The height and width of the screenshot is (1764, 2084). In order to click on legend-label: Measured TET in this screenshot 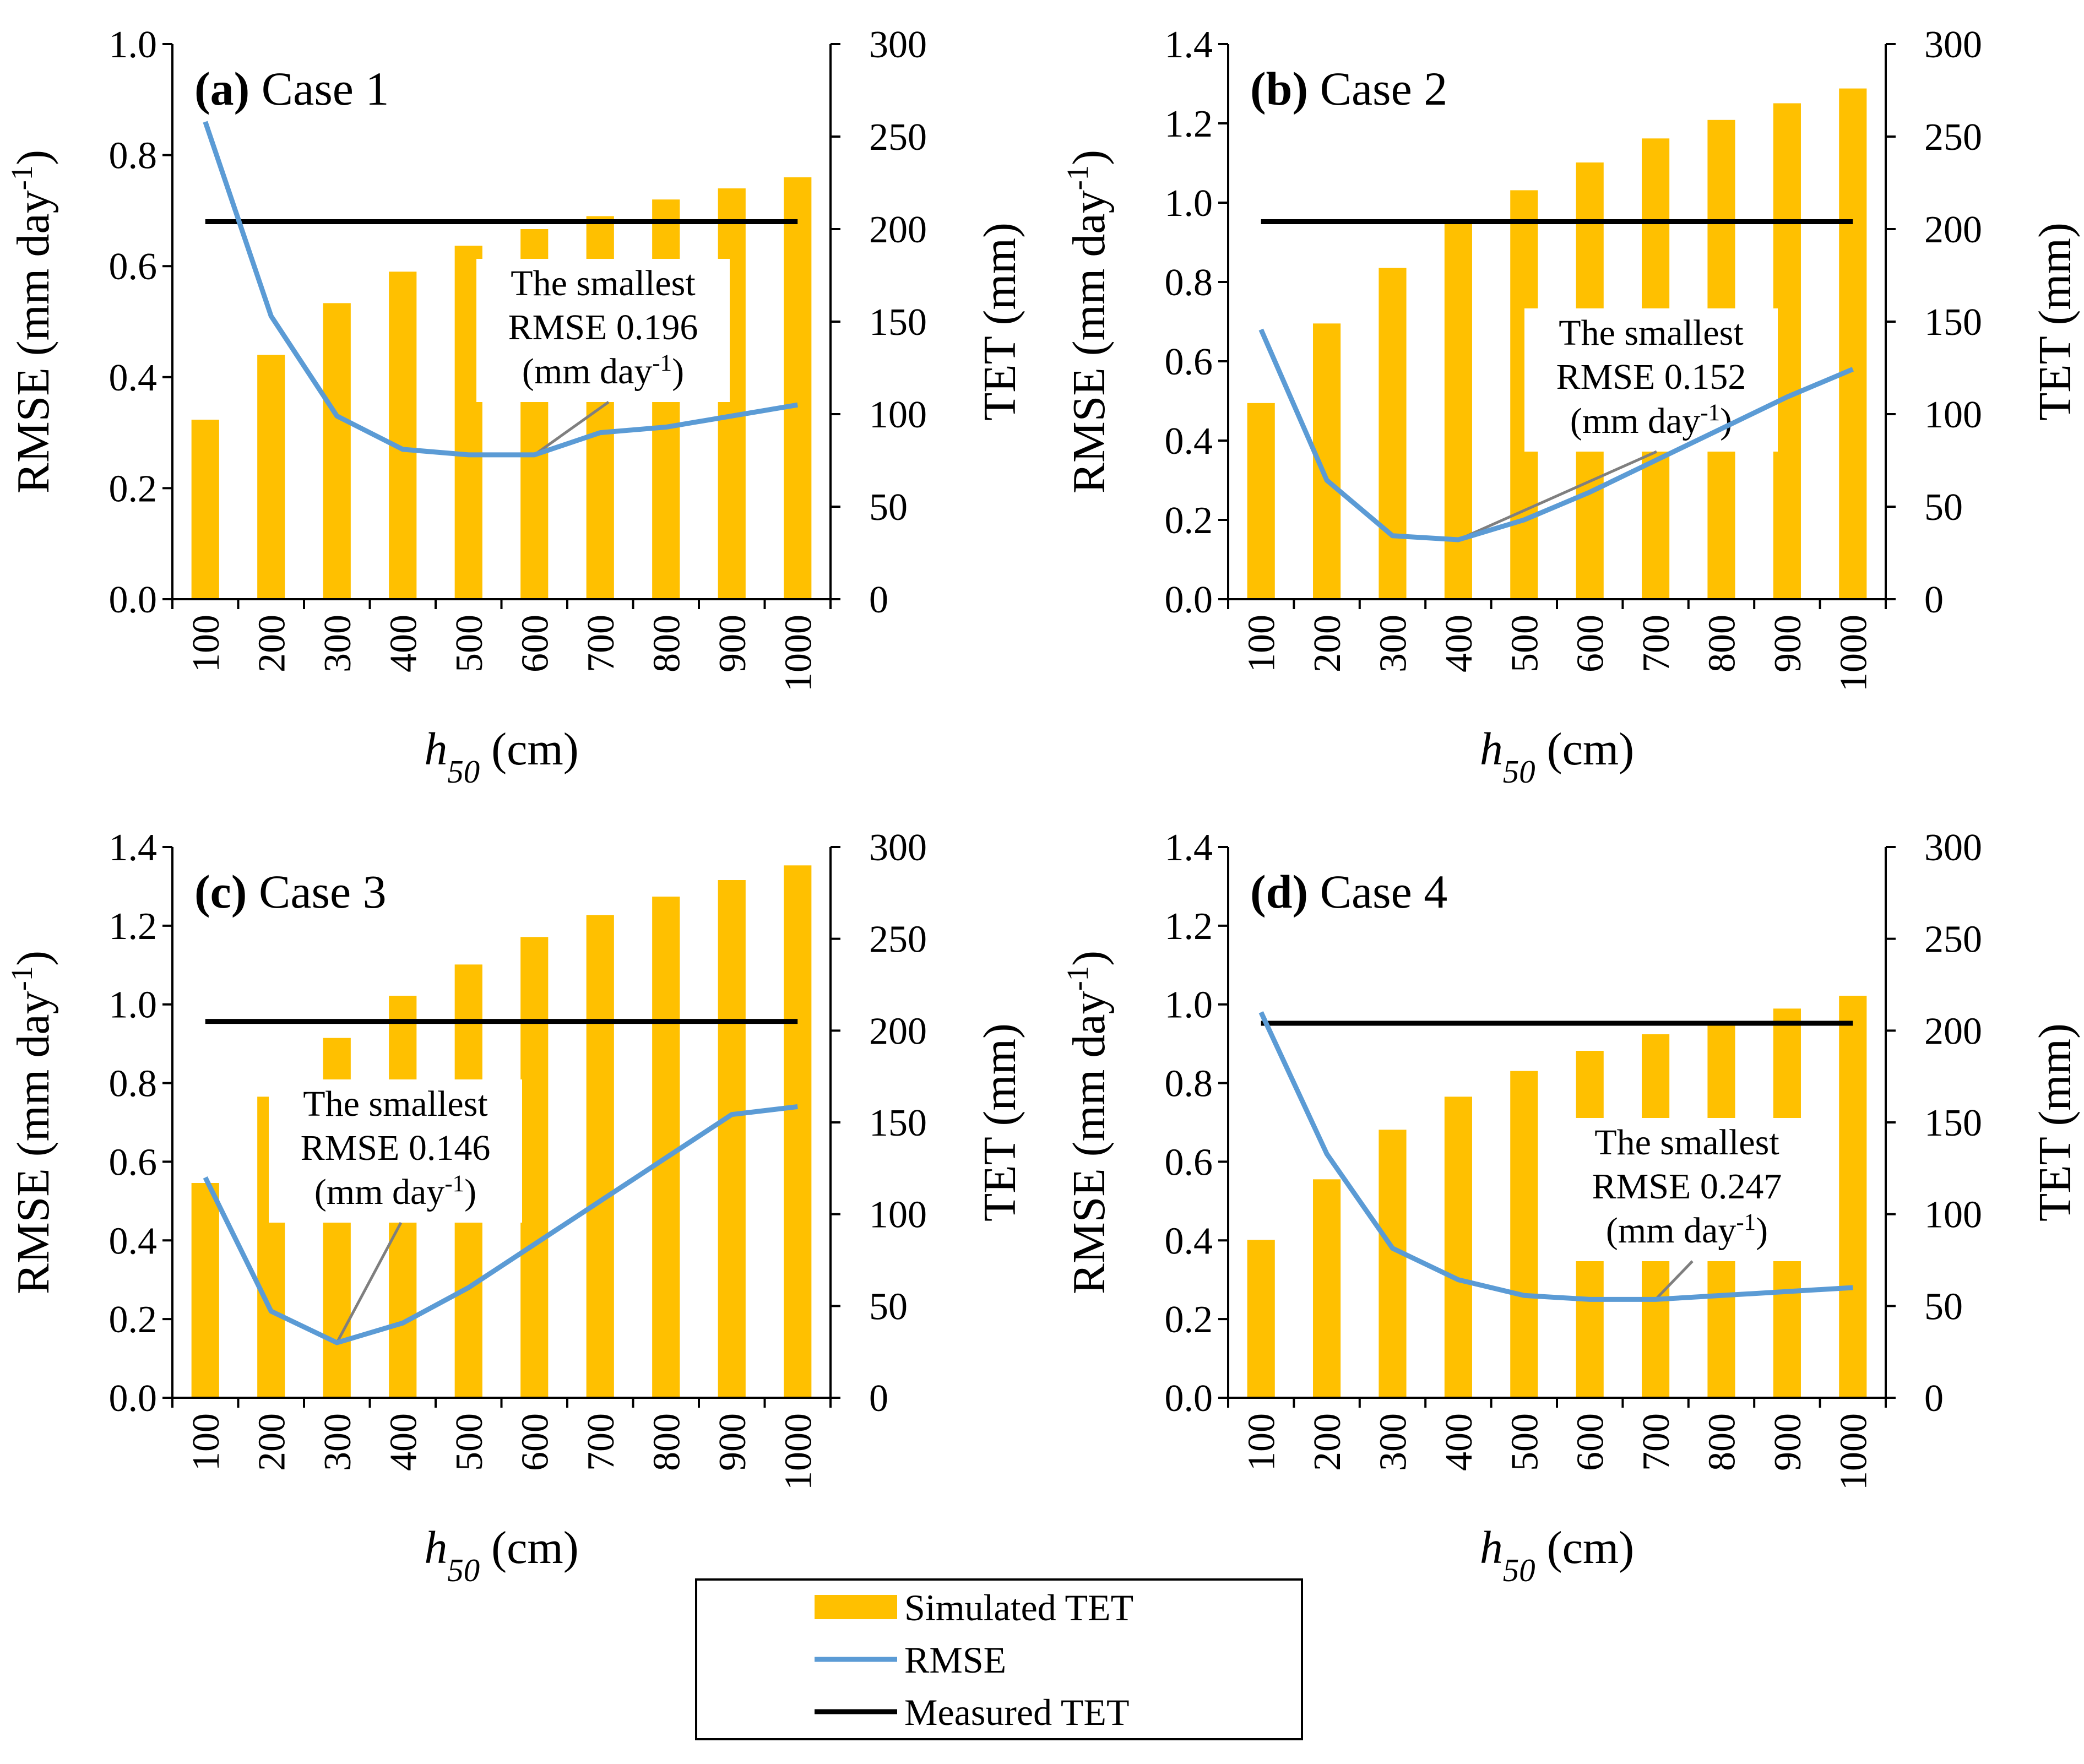, I will do `click(1017, 1712)`.